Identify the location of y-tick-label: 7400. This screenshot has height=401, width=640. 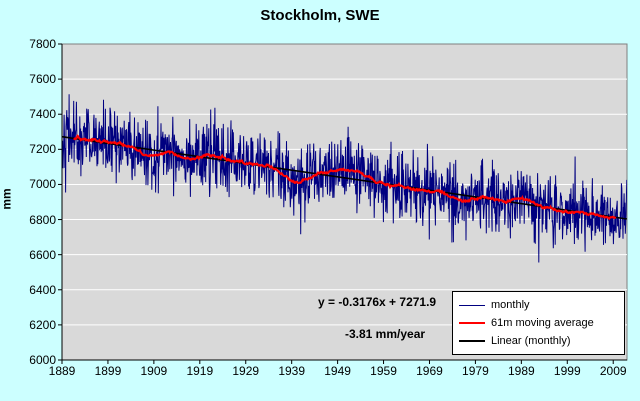
(42, 114).